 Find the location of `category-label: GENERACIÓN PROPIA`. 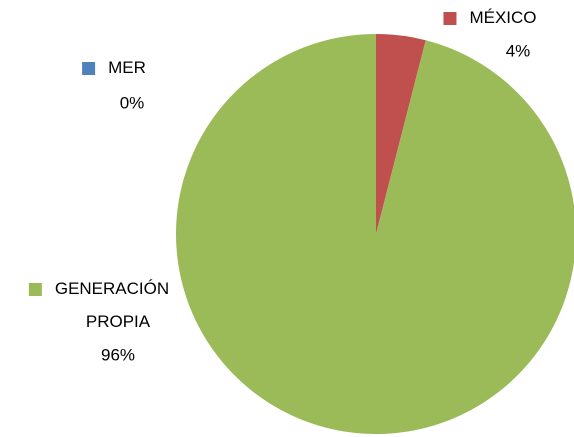

category-label: GENERACIÓN PROPIA is located at coordinates (112, 305).